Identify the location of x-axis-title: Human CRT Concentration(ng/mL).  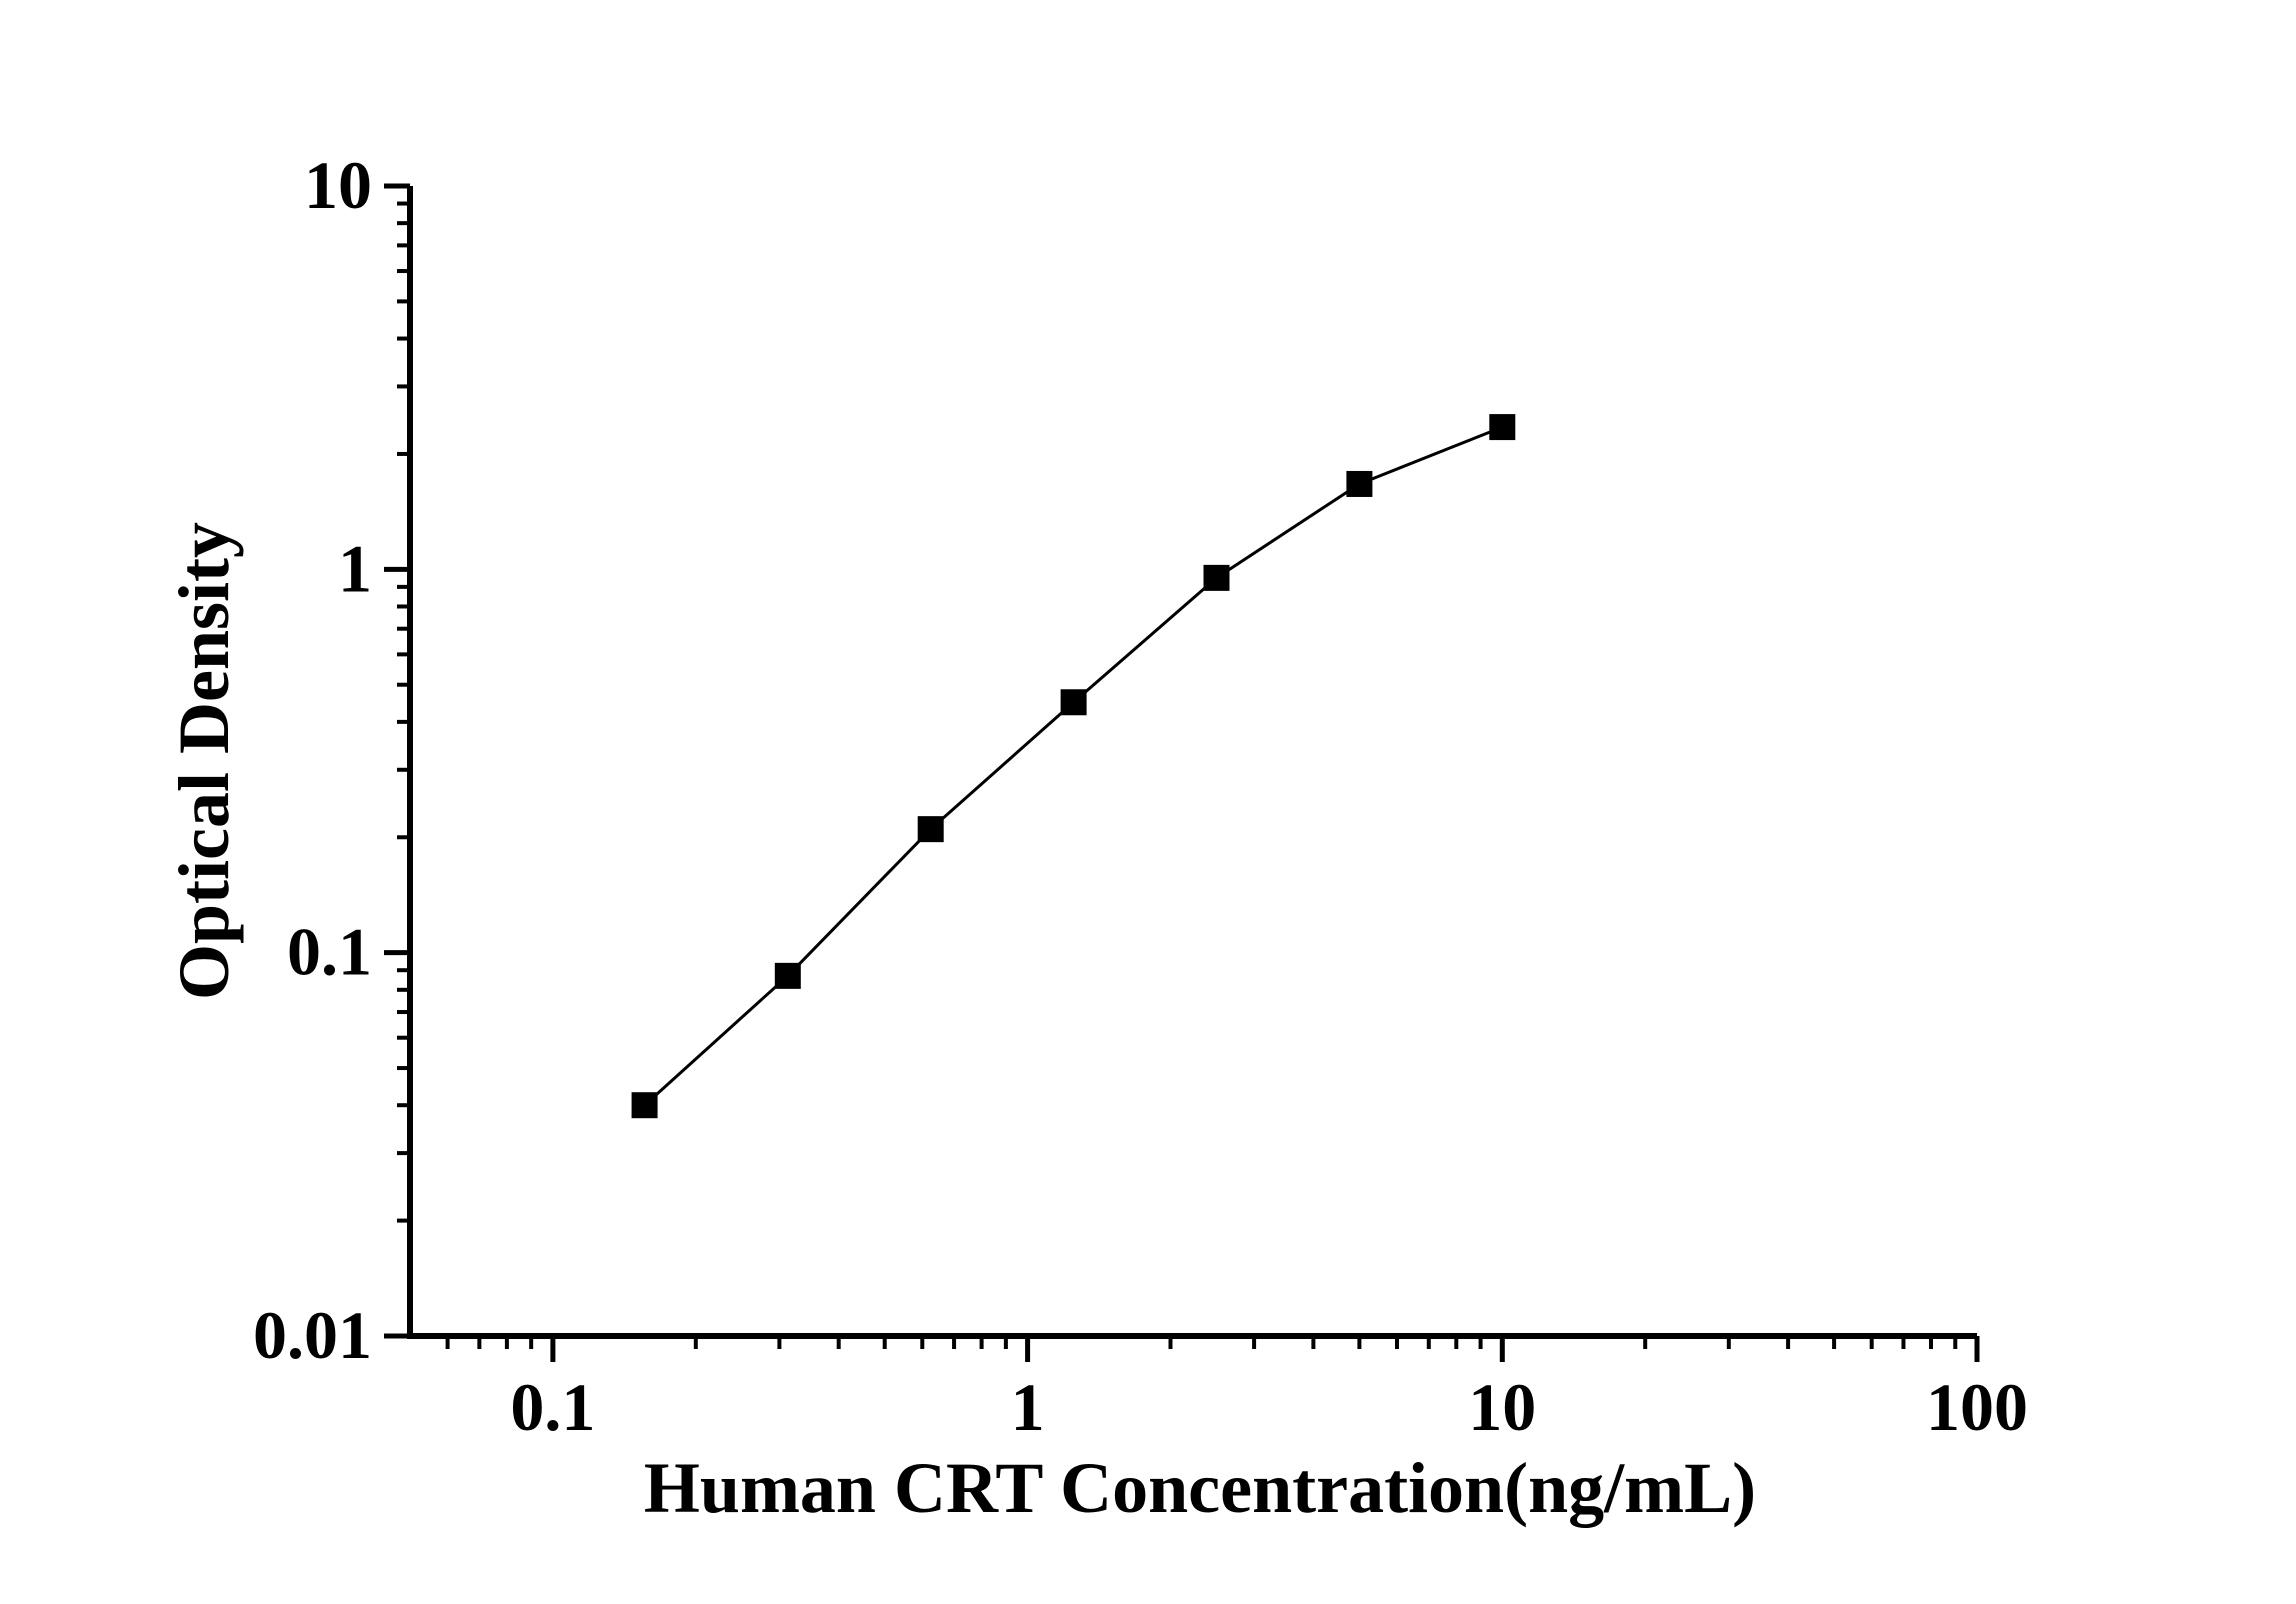
(1200, 1488).